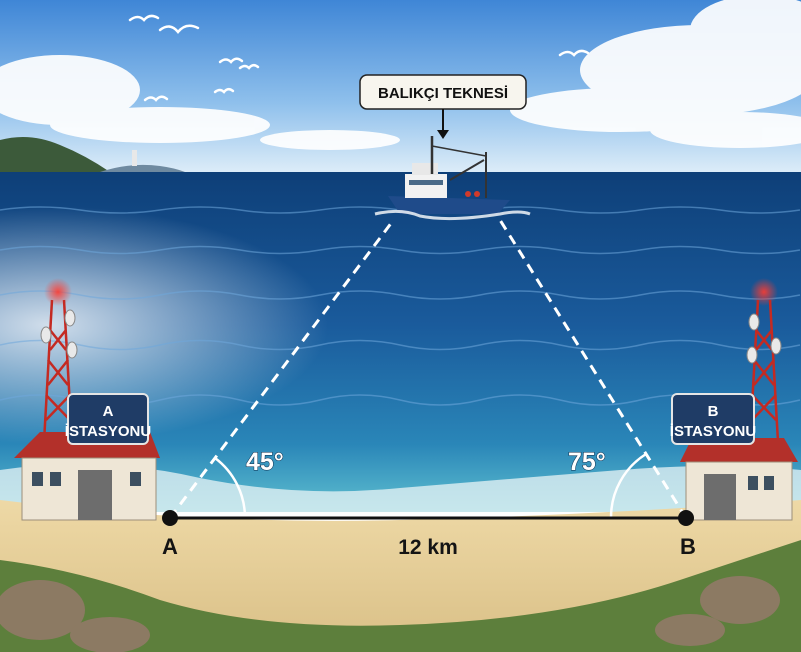 The width and height of the screenshot is (801, 652). Describe the element at coordinates (281, 370) in the screenshot. I see `sight-line-a` at that location.